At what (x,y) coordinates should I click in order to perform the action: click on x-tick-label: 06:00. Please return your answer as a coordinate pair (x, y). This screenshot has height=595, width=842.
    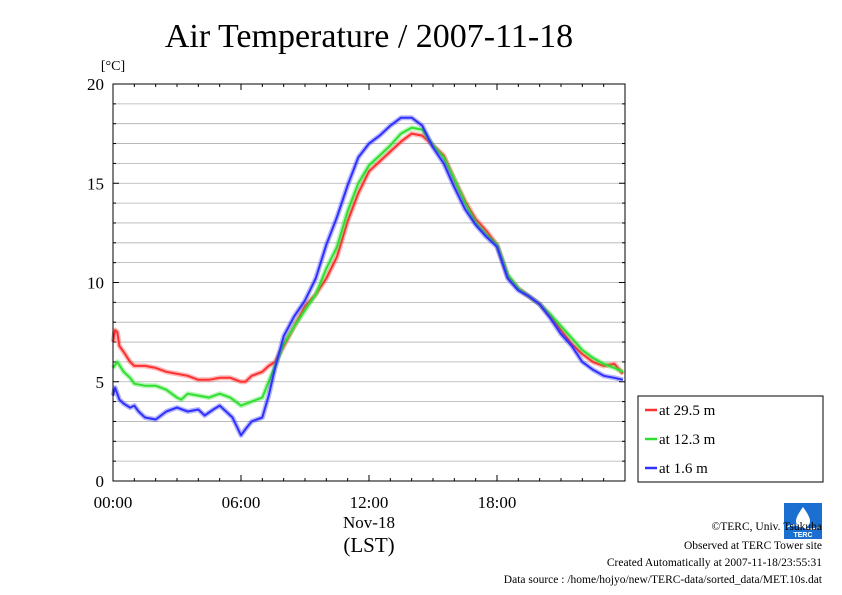
    Looking at the image, I should click on (241, 502).